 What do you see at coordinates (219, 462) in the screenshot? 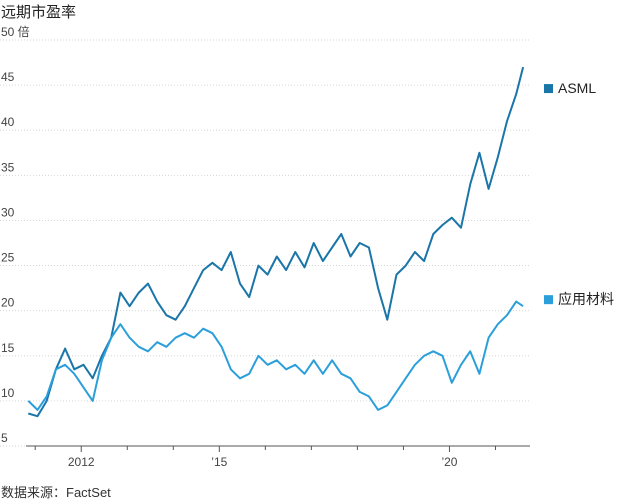
I see `x-tick-label-2015: ’15` at bounding box center [219, 462].